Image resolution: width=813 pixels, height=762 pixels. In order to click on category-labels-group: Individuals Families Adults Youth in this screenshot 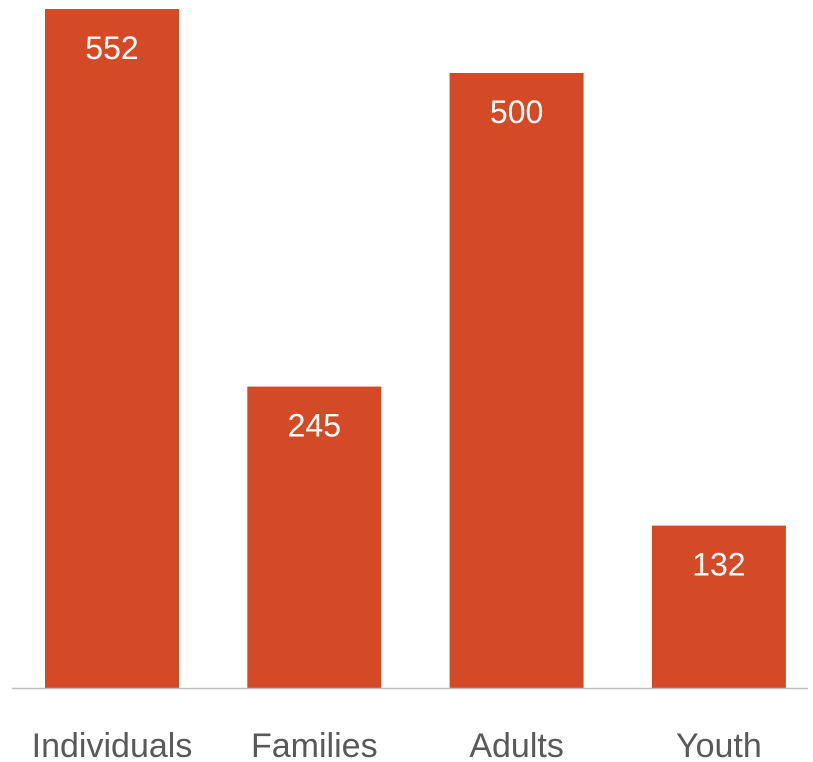, I will do `click(397, 744)`.